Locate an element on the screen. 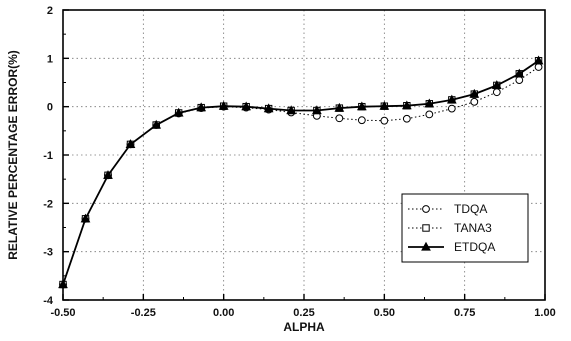  y-tick-label: -4 is located at coordinates (48, 301).